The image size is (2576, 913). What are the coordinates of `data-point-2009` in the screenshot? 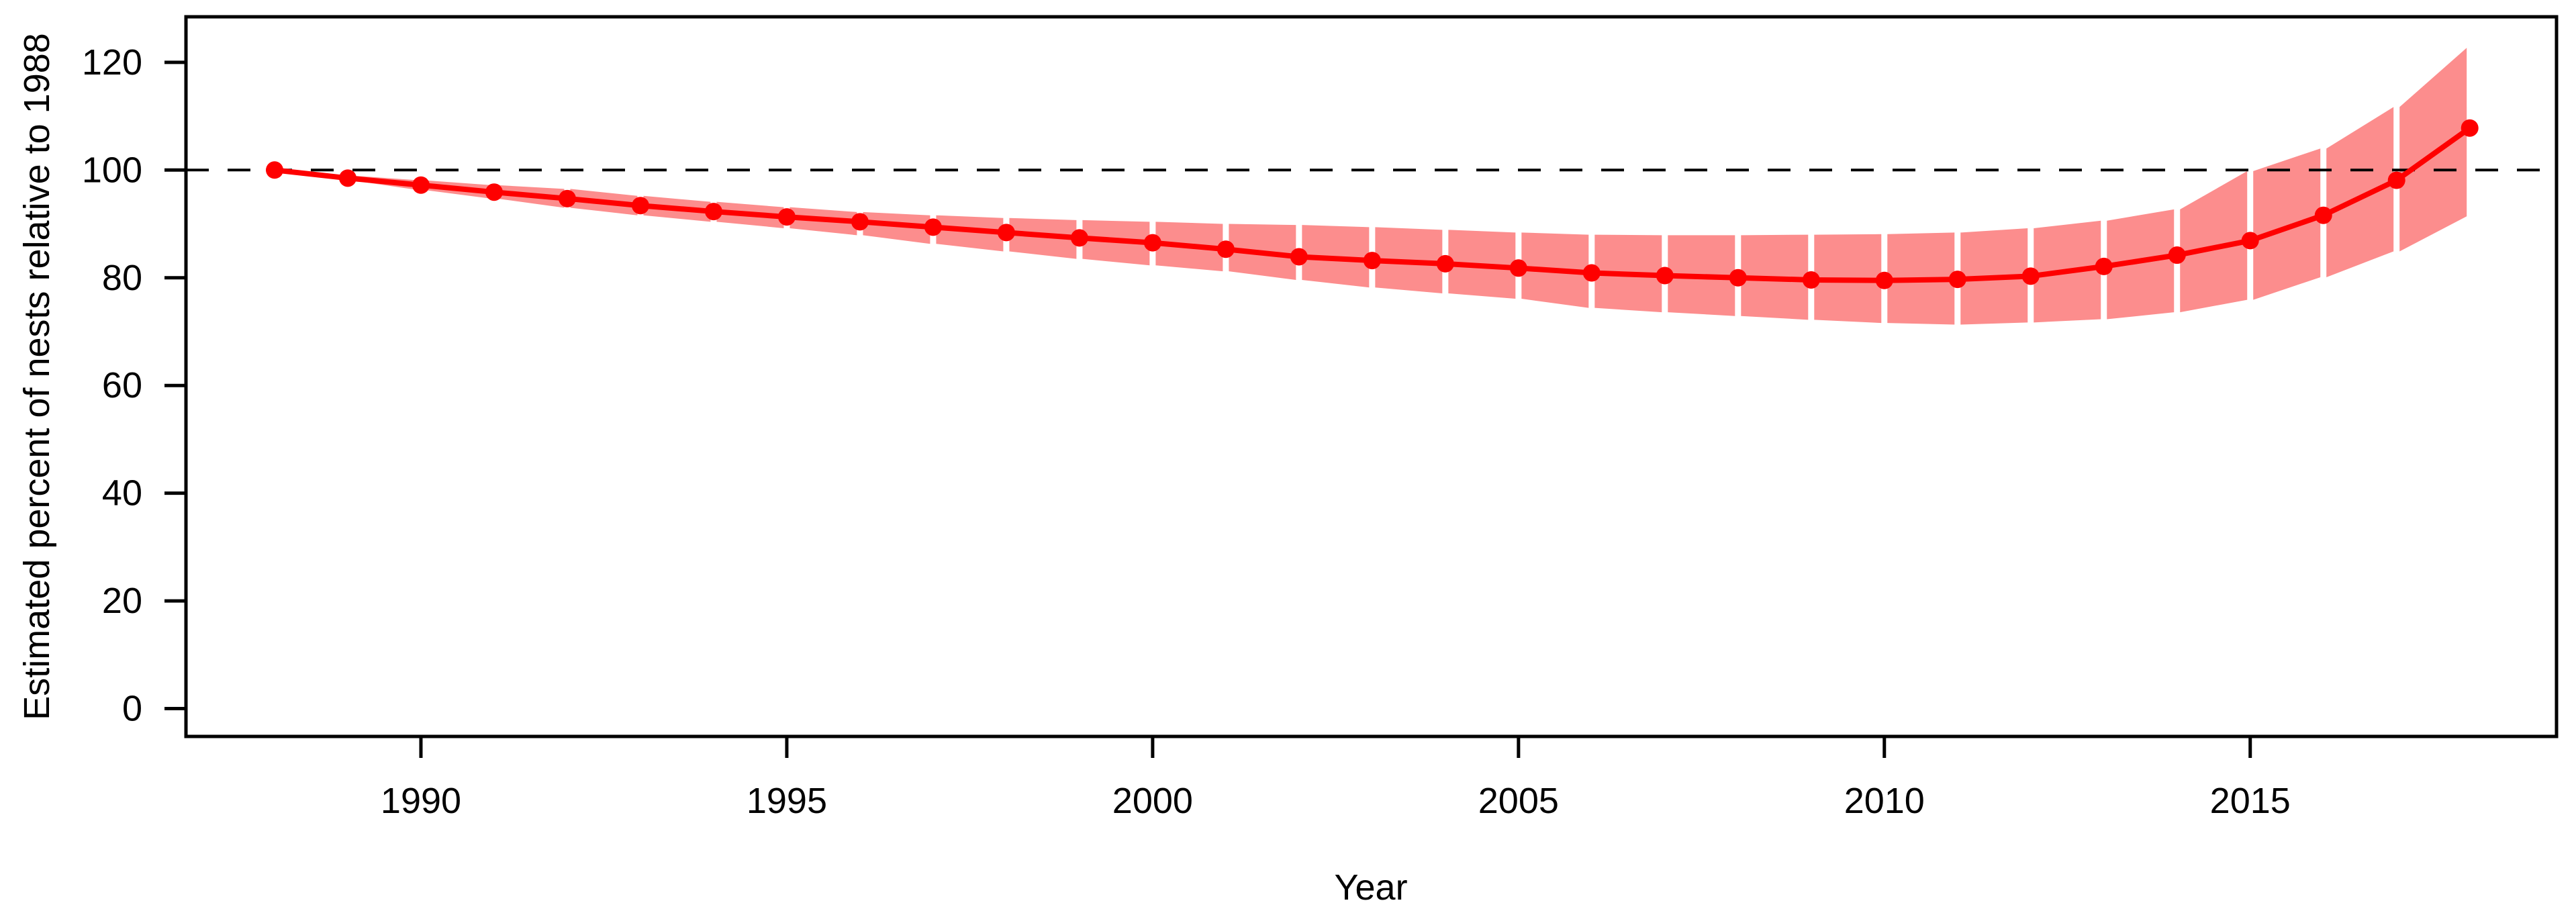 It's located at (1811, 280).